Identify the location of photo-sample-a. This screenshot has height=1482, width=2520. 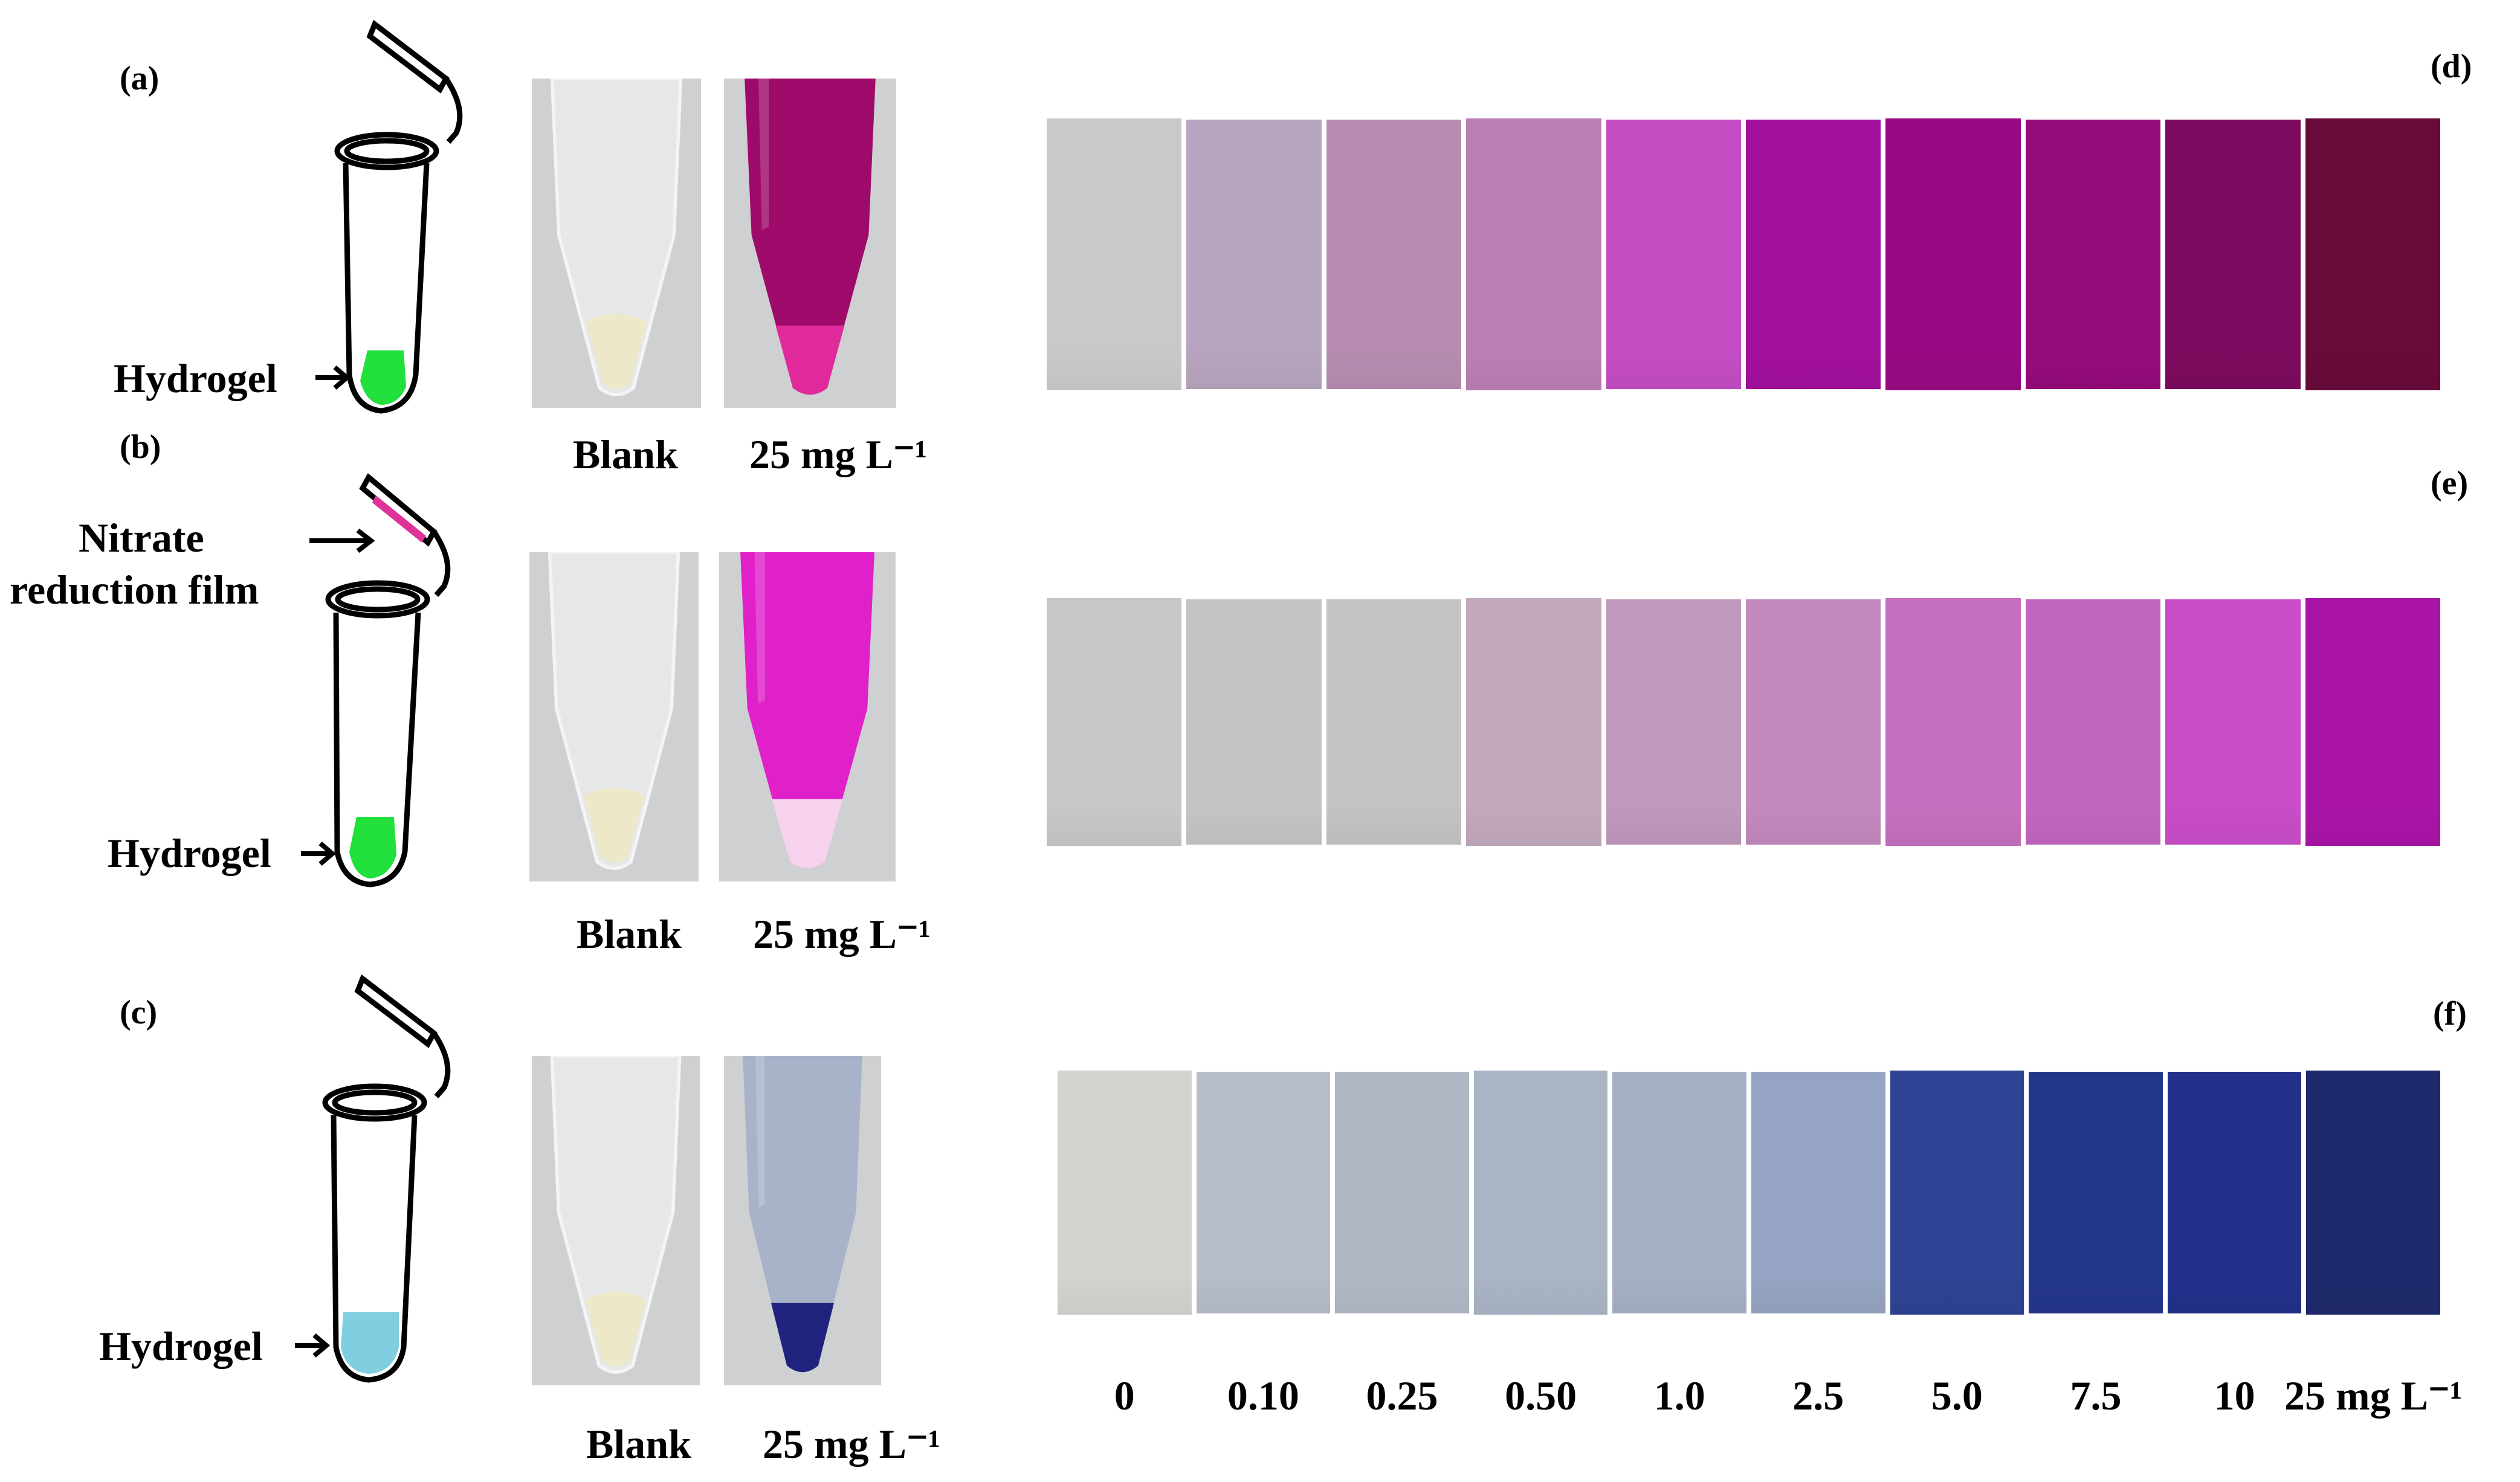
(810, 243).